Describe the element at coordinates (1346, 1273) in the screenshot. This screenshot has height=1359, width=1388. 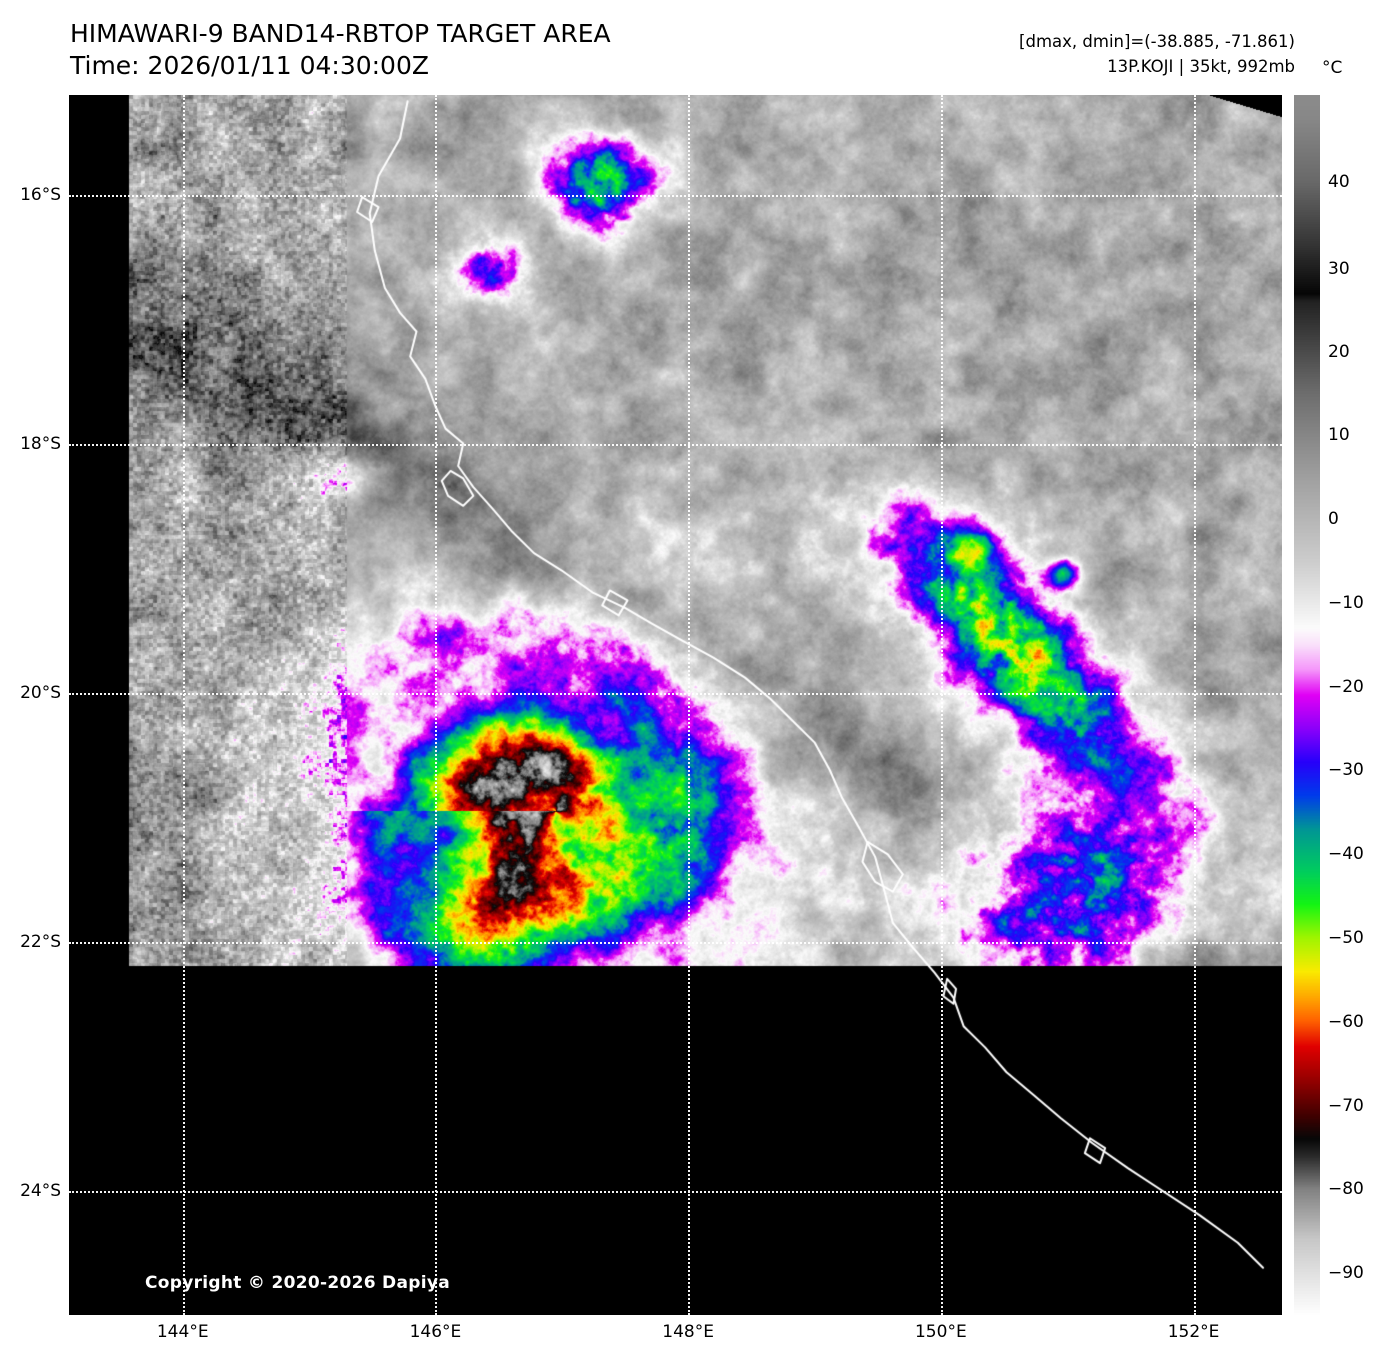
I see `colorbar-tick-13: −90` at that location.